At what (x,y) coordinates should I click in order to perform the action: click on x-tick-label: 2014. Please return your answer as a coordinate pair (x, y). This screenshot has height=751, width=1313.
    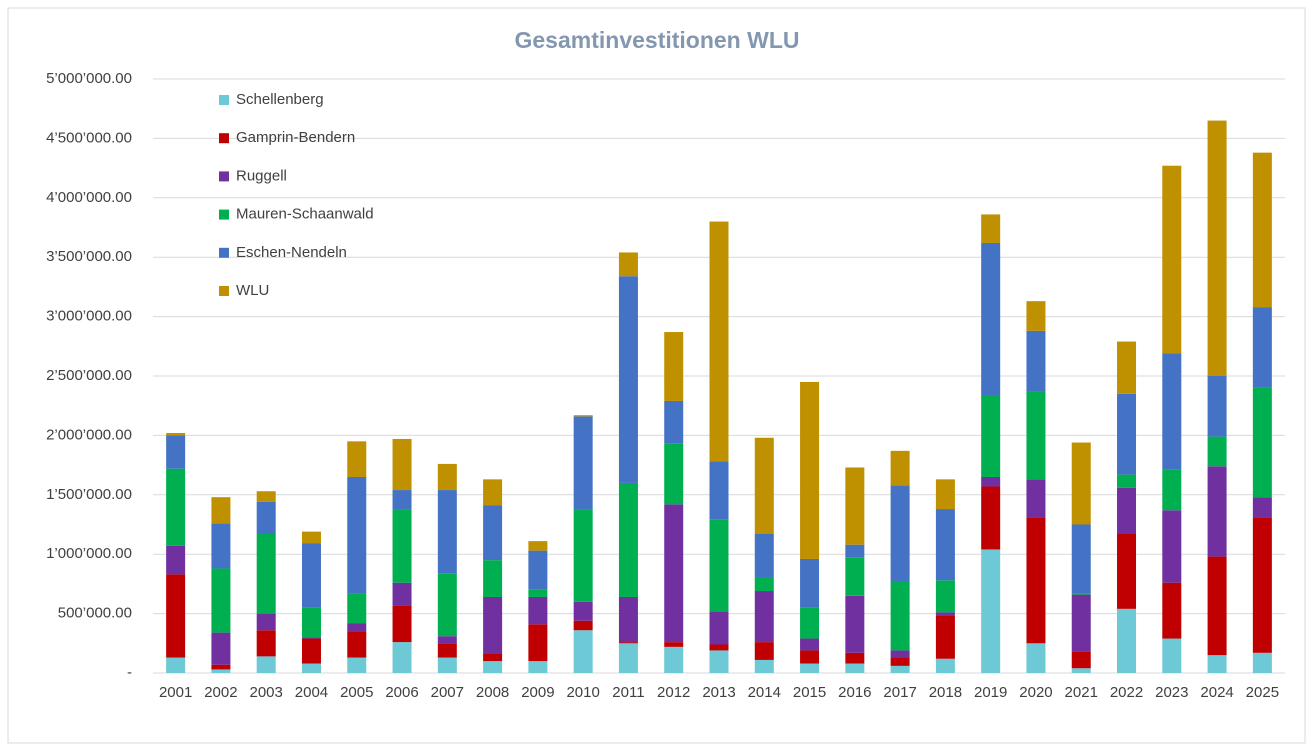
    Looking at the image, I should click on (764, 692).